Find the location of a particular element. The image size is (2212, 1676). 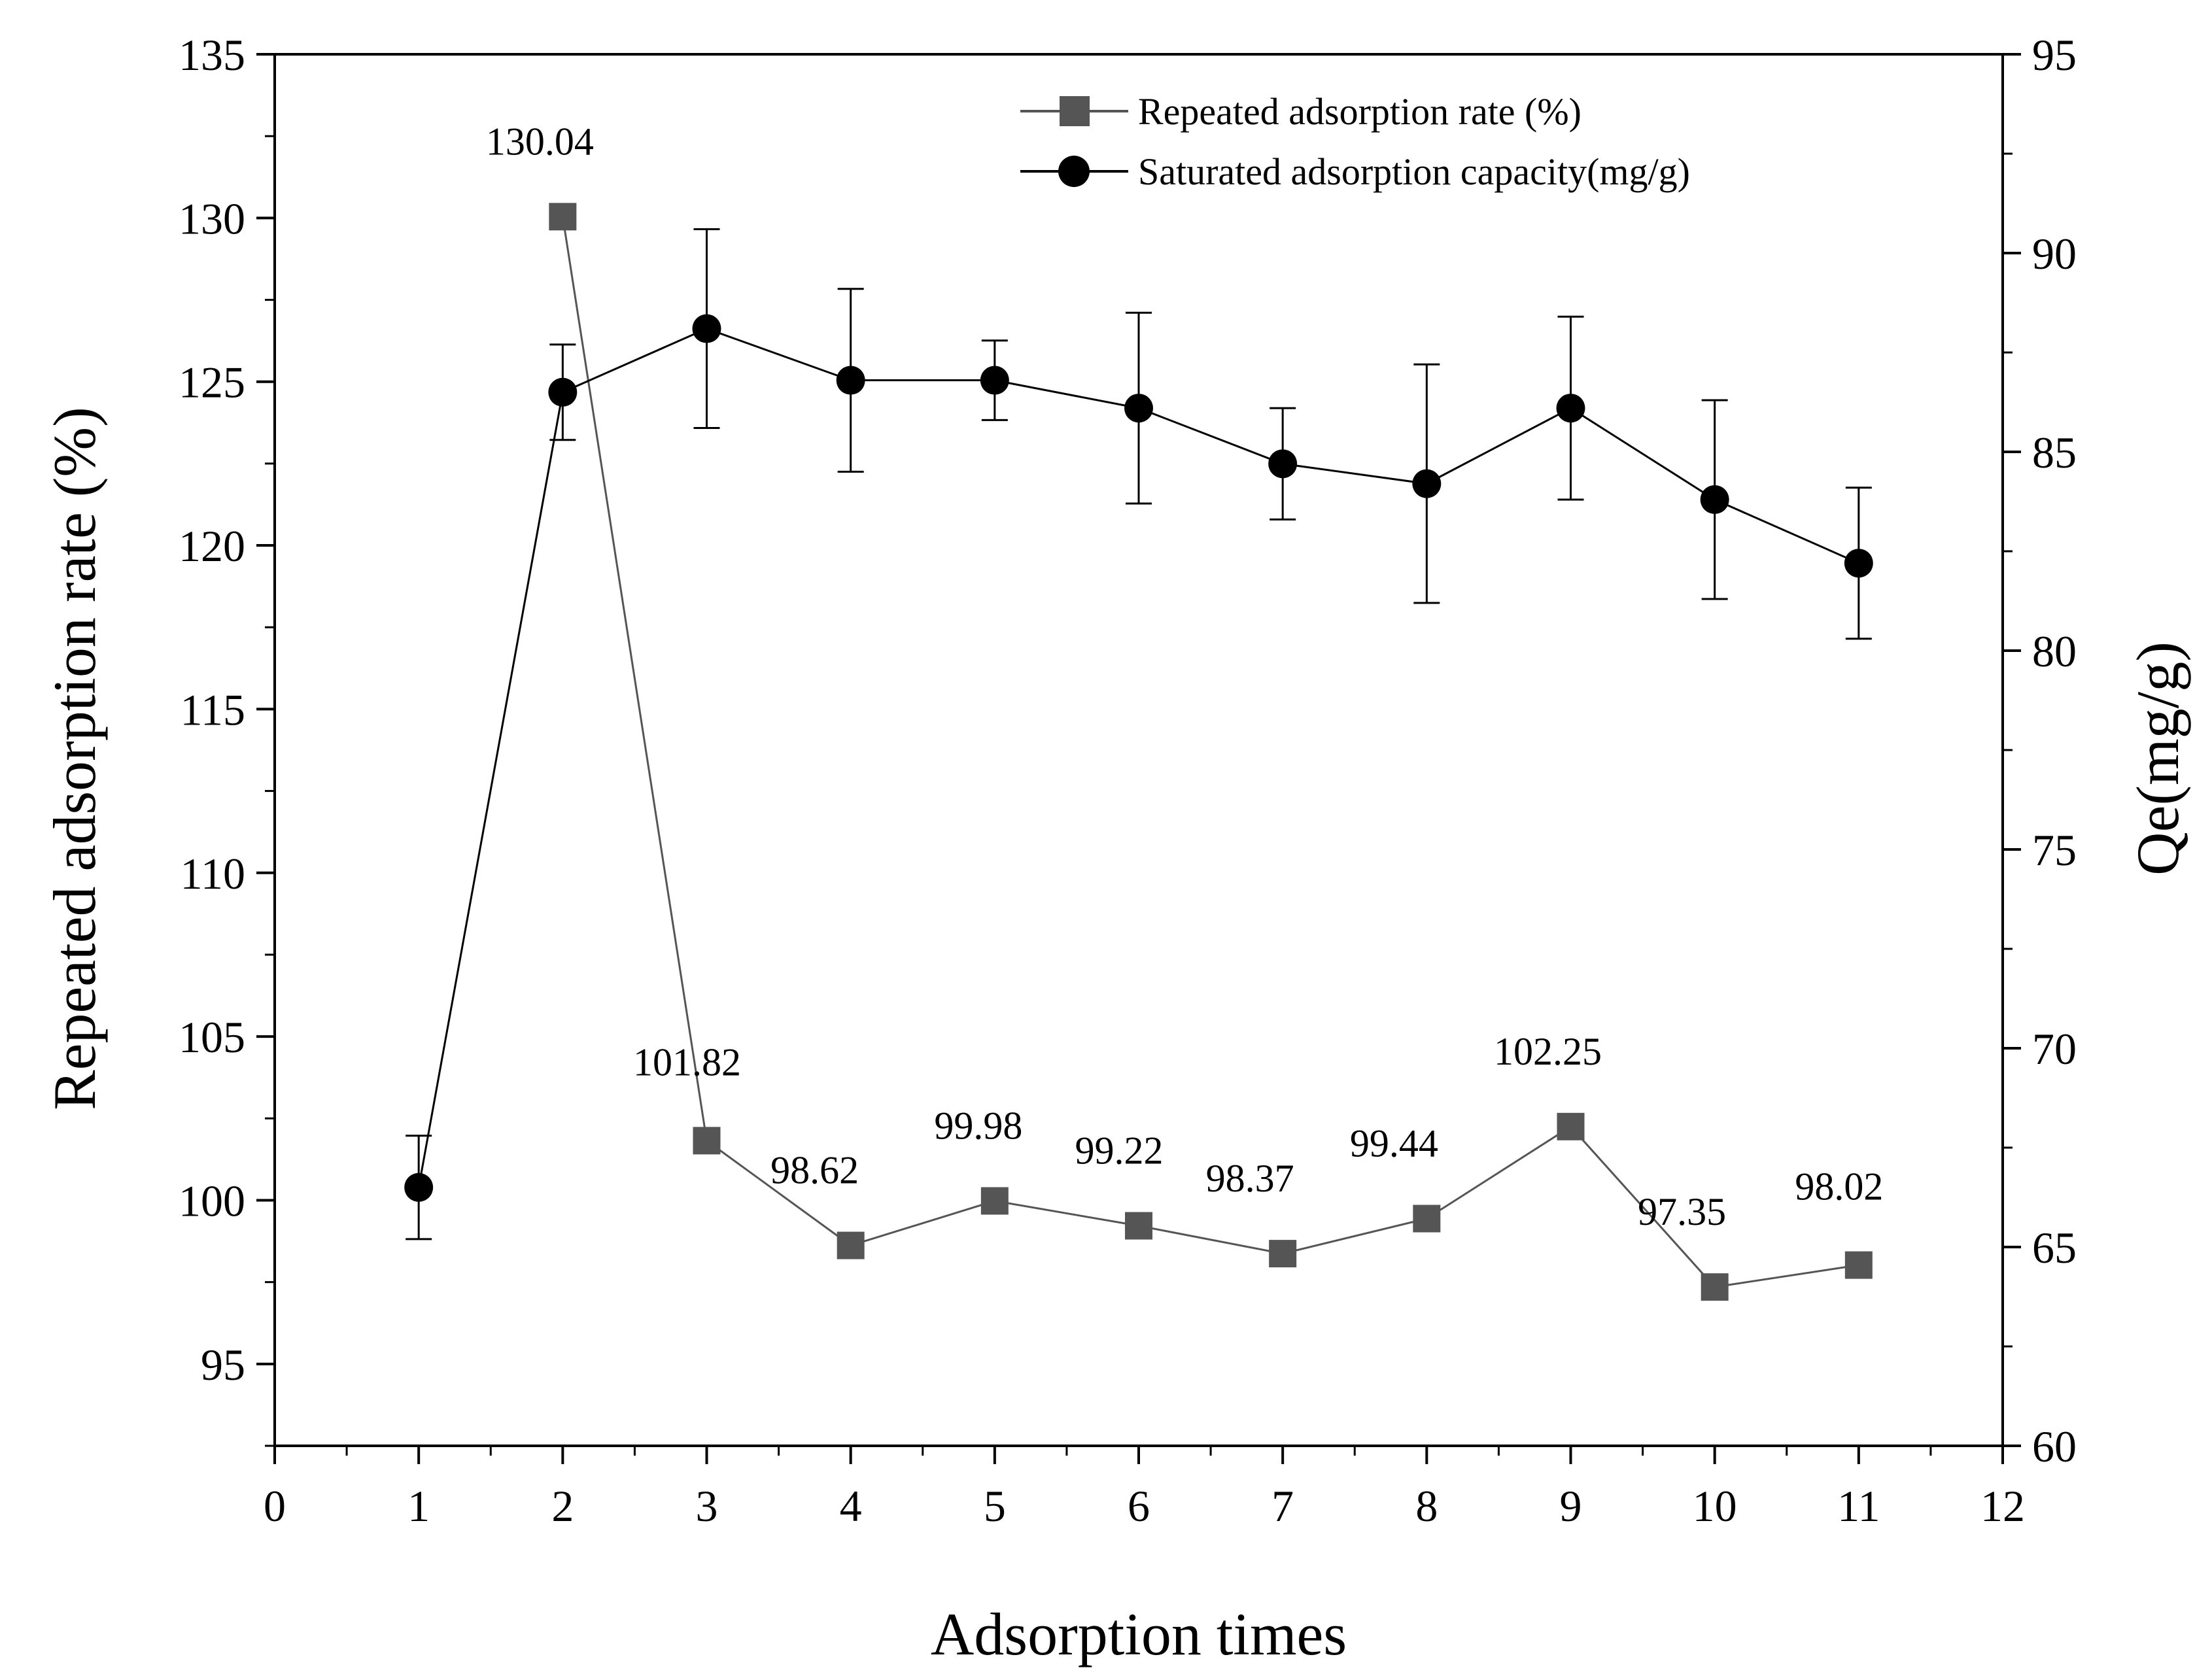

left-y-tick-label: 135 is located at coordinates (212, 55).